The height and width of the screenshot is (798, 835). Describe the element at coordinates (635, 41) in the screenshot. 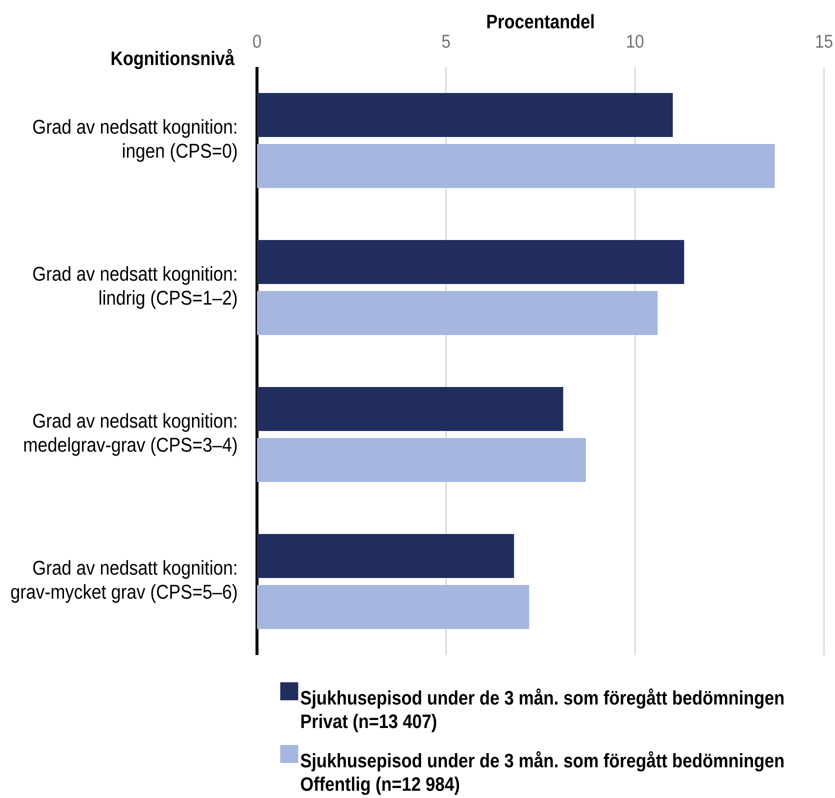

I see `x-tick-label: 10` at that location.